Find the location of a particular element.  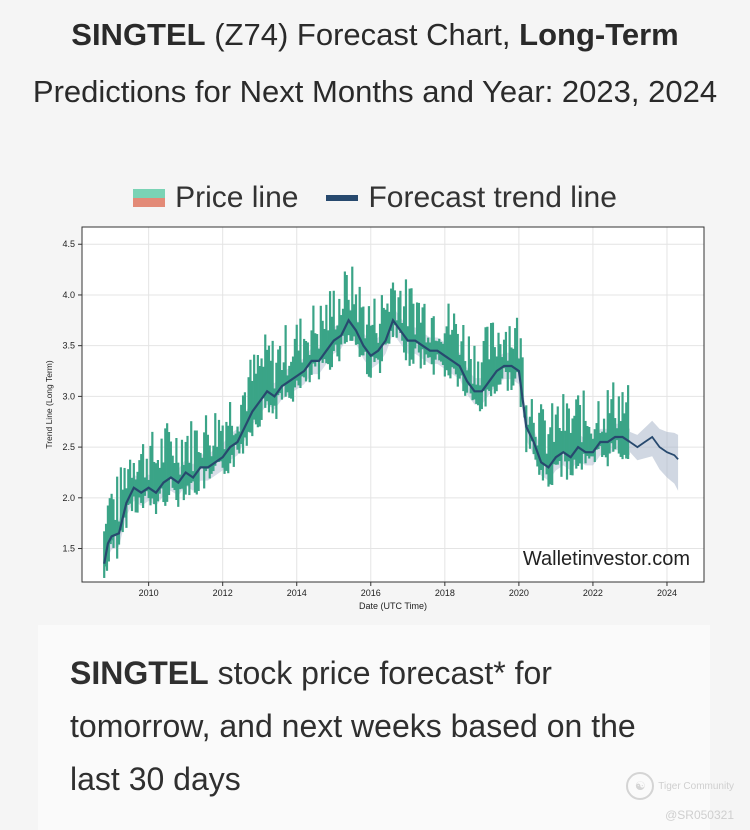

x-tick-label: 2012 is located at coordinates (223, 593).